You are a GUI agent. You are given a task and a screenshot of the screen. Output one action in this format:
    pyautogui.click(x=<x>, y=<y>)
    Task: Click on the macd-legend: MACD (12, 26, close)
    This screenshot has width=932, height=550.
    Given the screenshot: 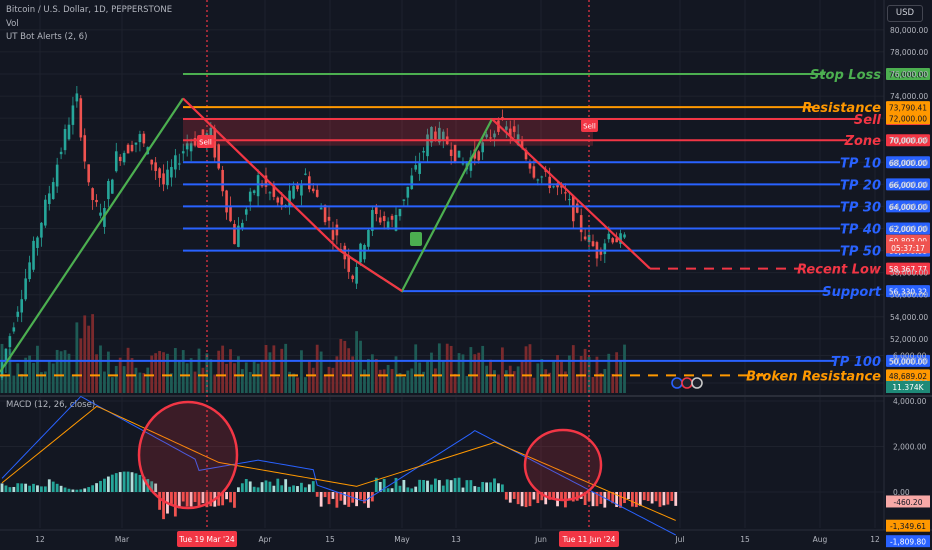 What is the action you would take?
    pyautogui.click(x=51, y=405)
    